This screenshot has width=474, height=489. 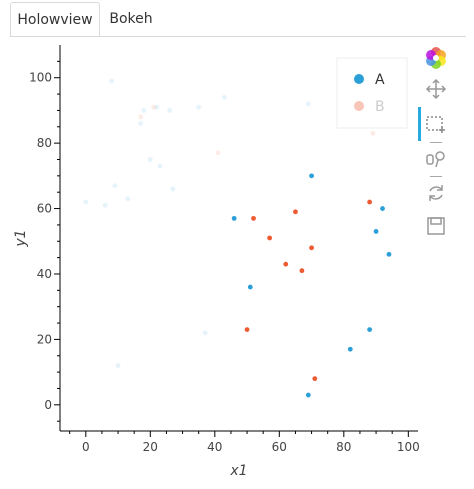 I want to click on legend-marker-a, so click(x=359, y=79).